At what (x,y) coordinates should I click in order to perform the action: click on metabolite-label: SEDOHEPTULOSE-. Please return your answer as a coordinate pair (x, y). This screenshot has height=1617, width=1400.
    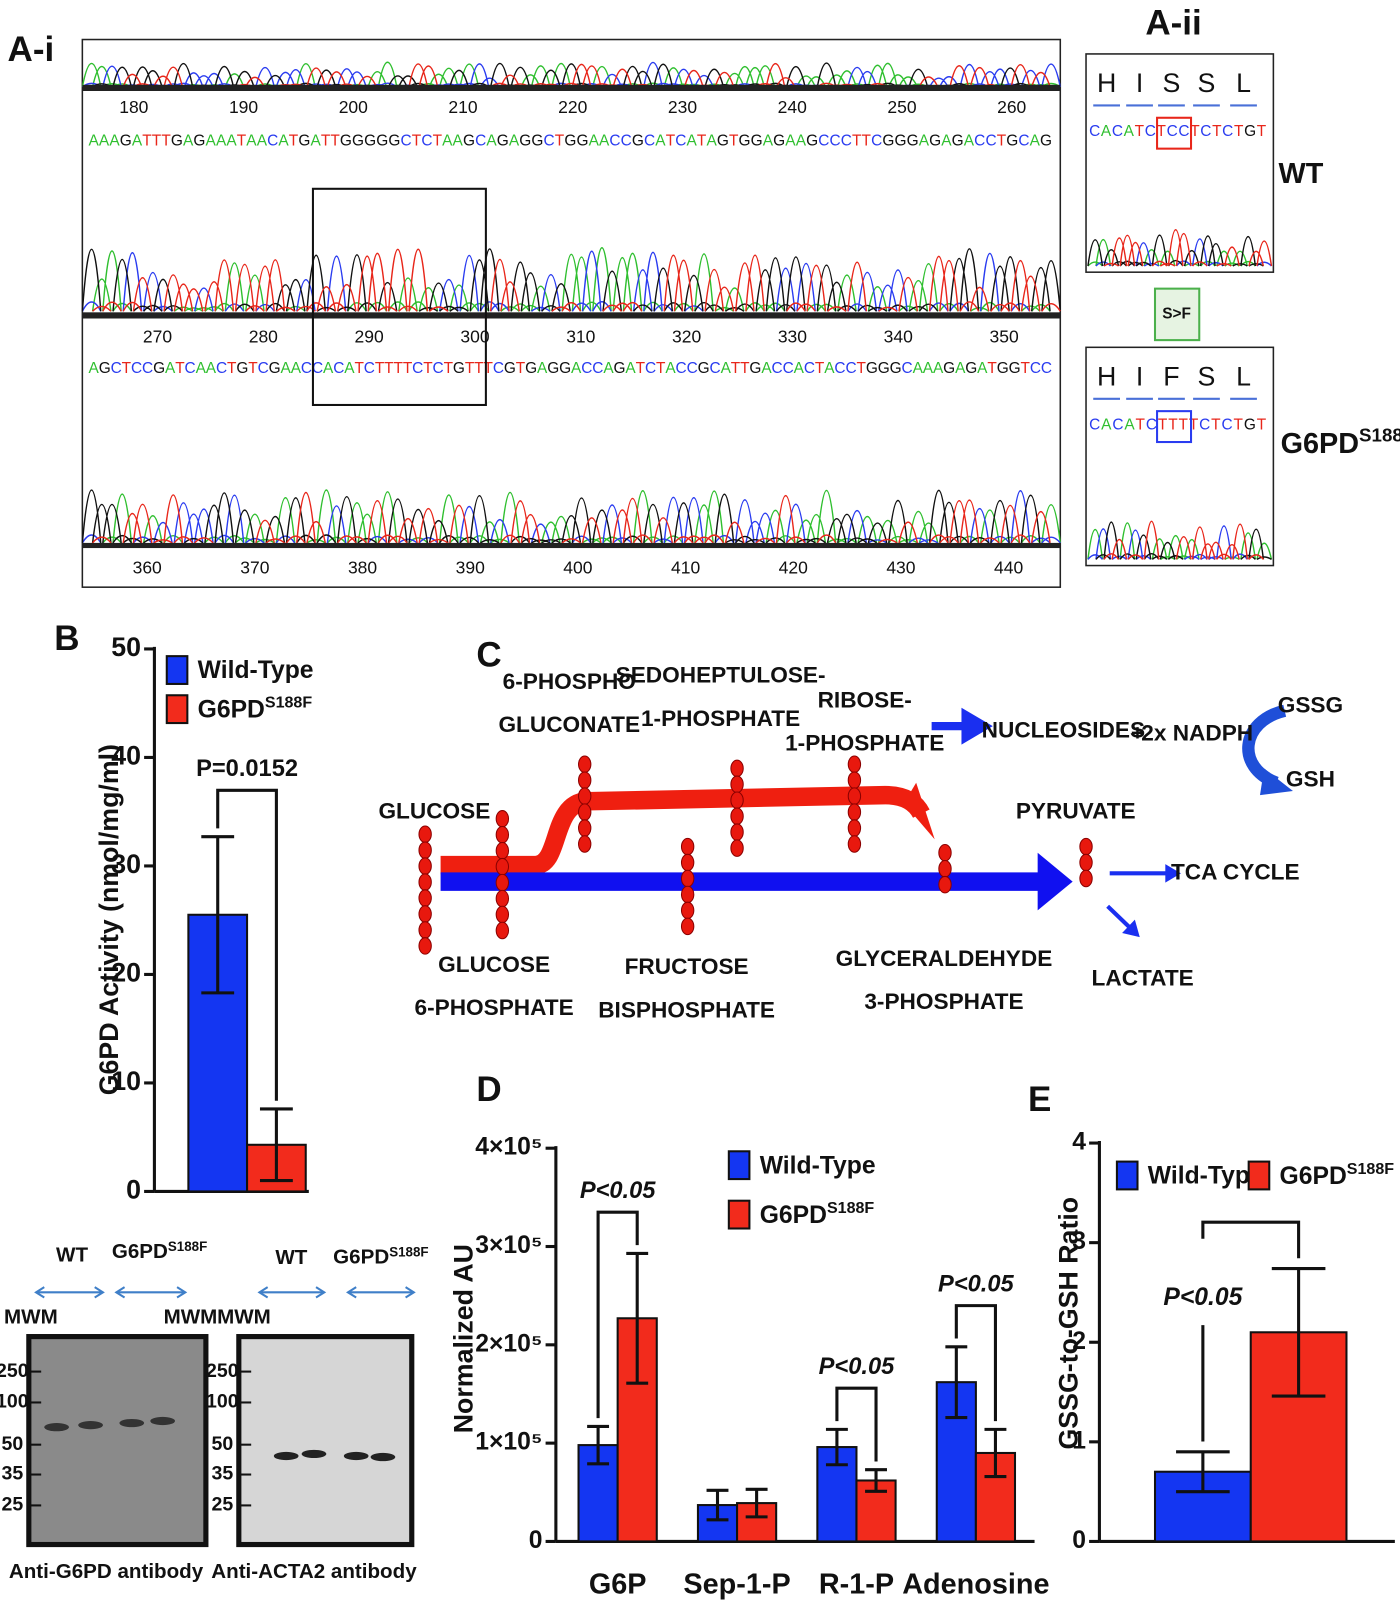
    Looking at the image, I should click on (721, 675).